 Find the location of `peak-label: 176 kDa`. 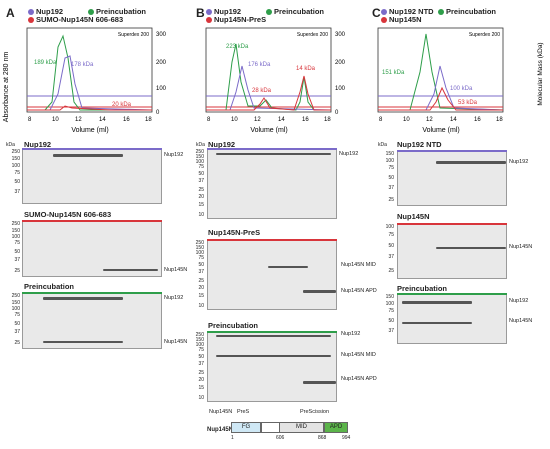

peak-label: 176 kDa is located at coordinates (259, 65).